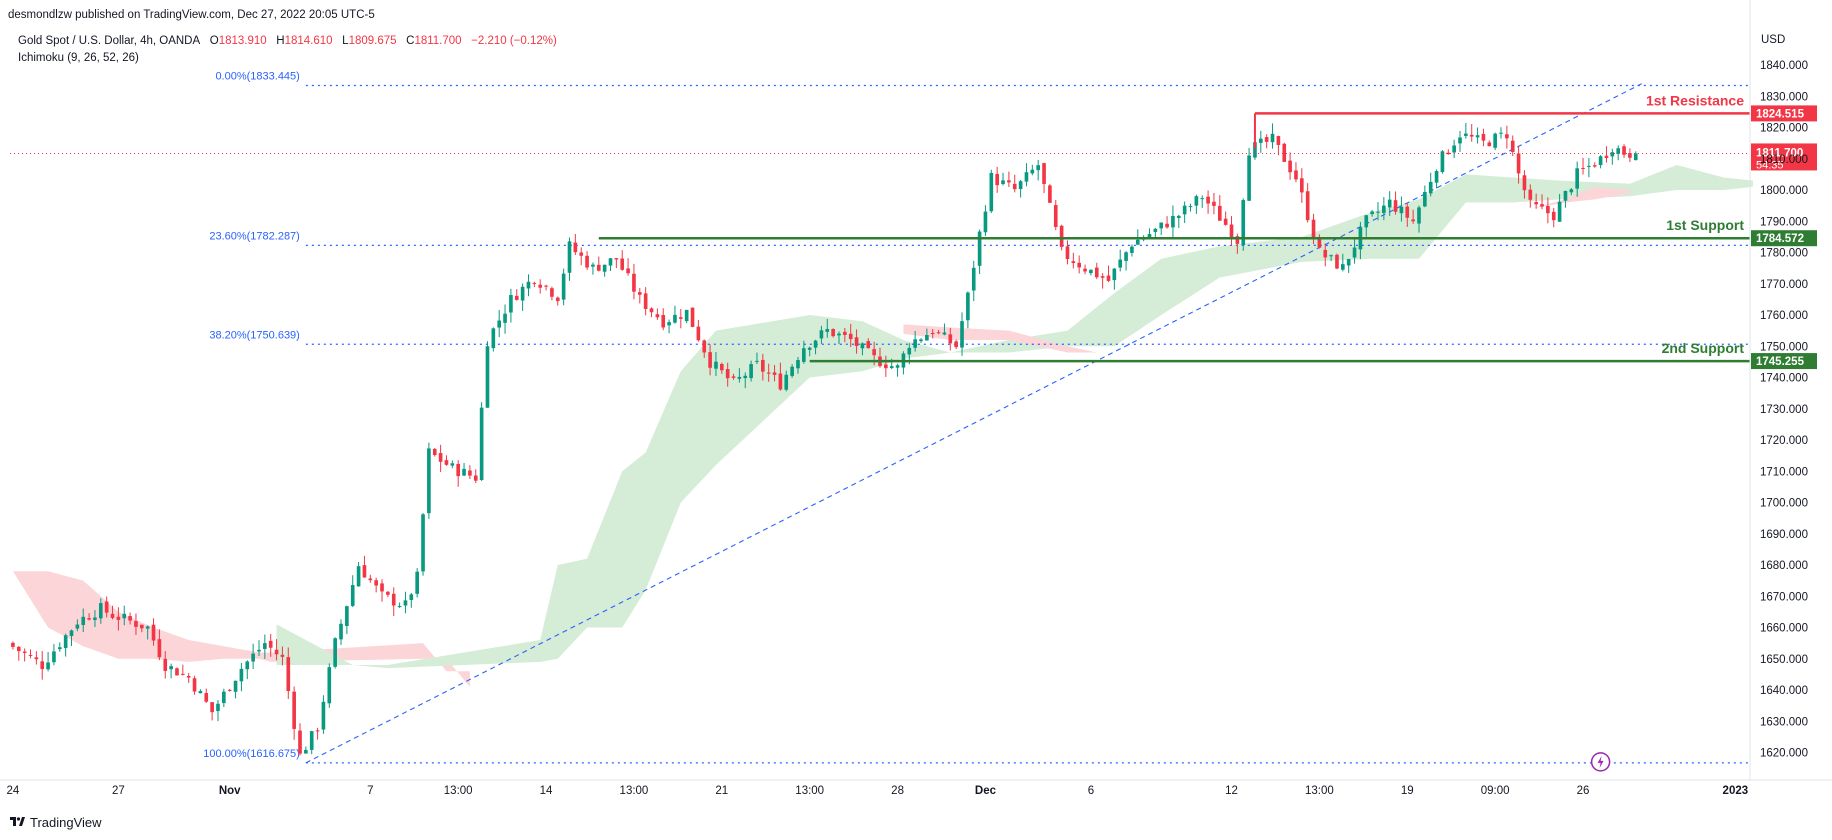 The height and width of the screenshot is (840, 1832). Describe the element at coordinates (78, 58) in the screenshot. I see `indicator-legend: Ichimoku (9, 26, 52, 26)` at that location.